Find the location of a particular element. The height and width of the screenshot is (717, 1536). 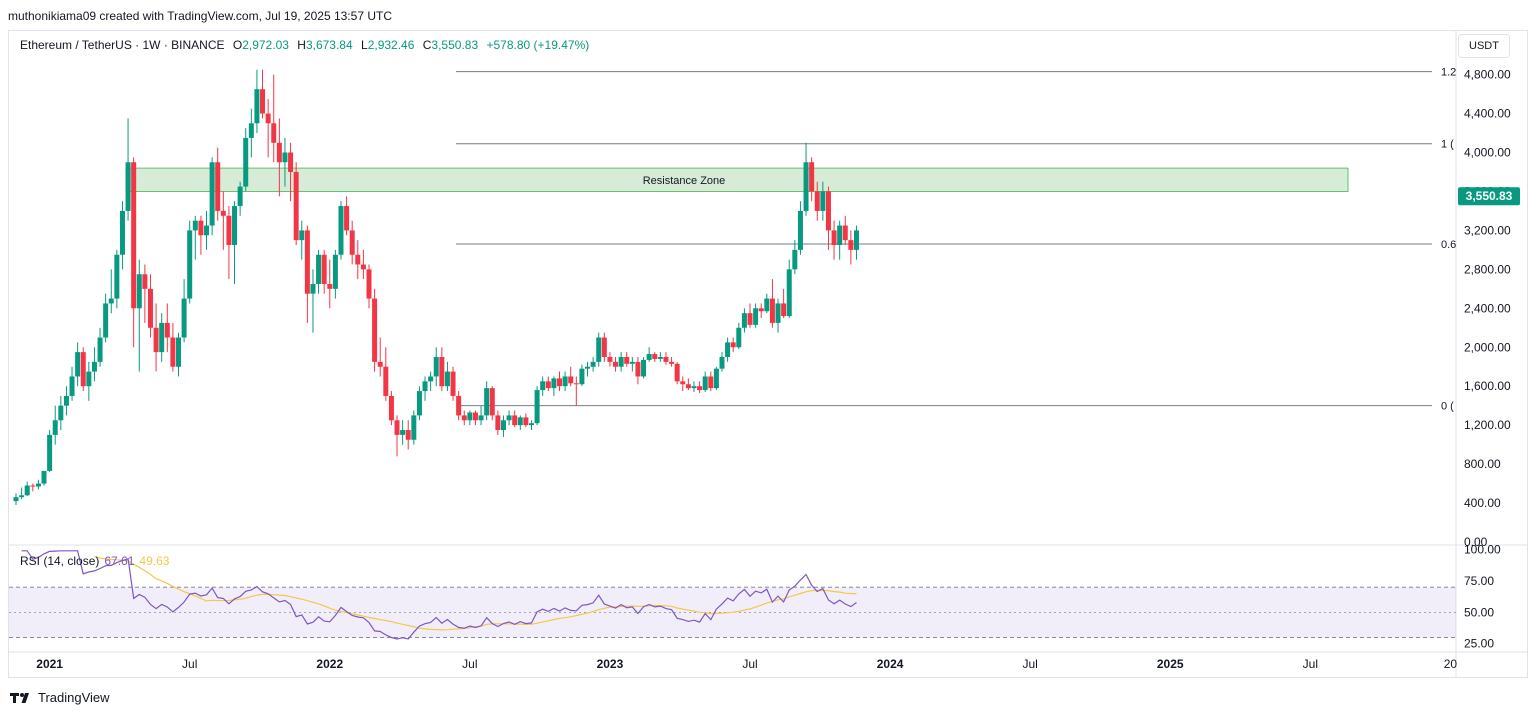

fib-level-label: 0.6 is located at coordinates (1448, 245).